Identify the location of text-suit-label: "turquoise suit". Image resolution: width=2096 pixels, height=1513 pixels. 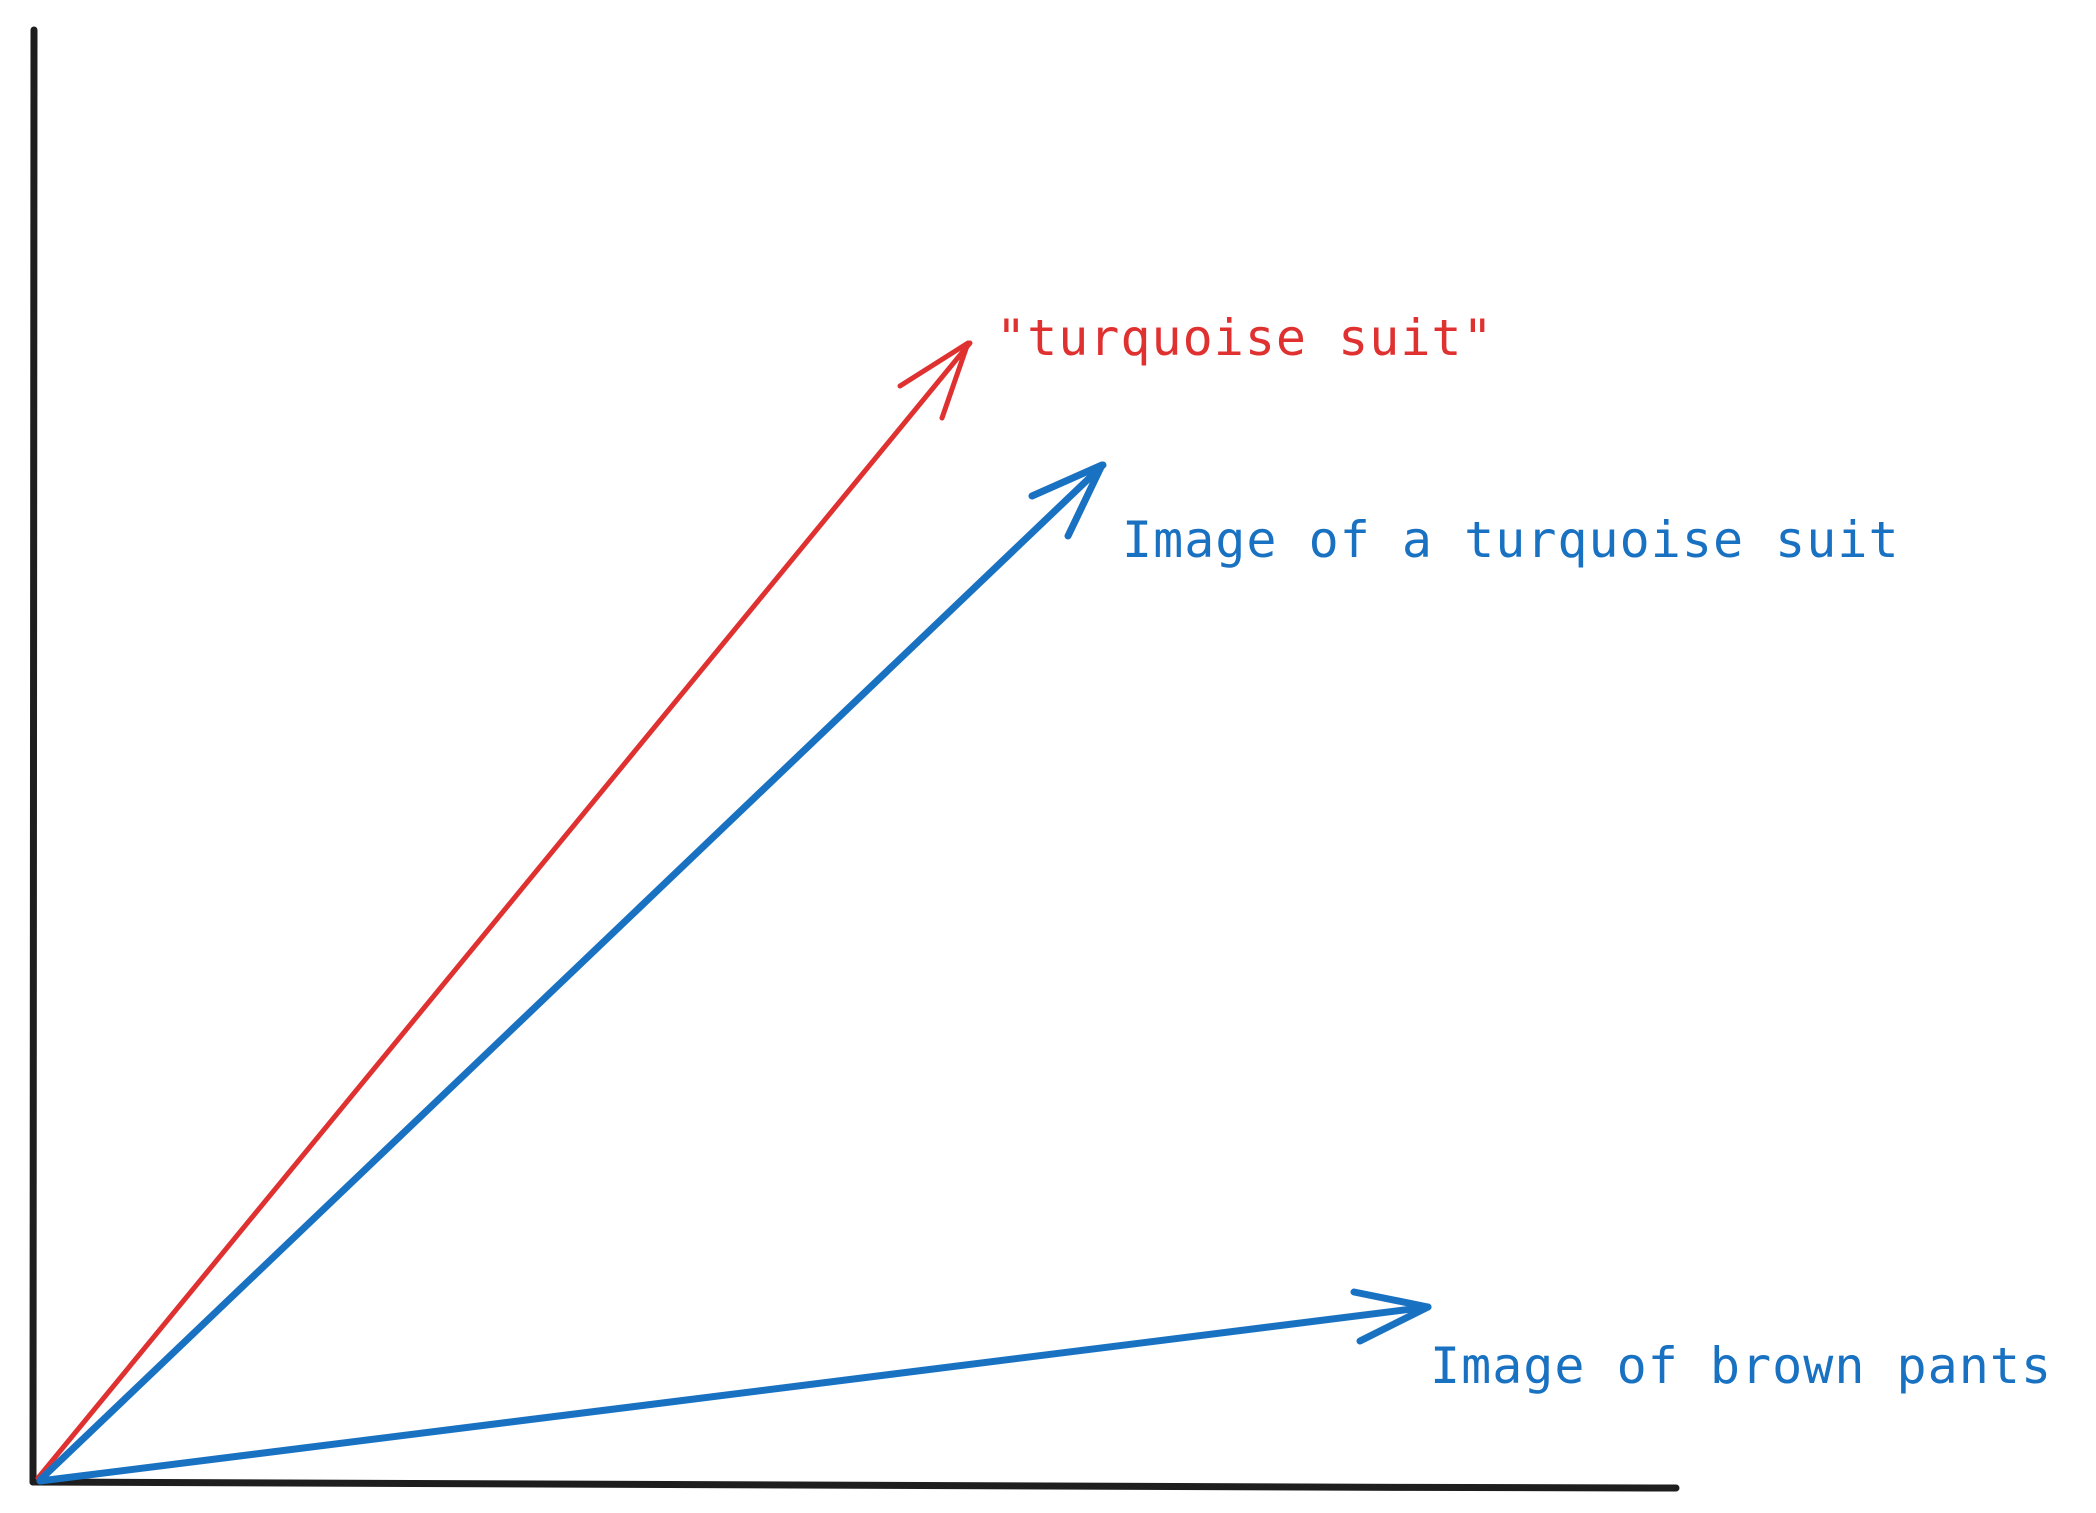
(1245, 338).